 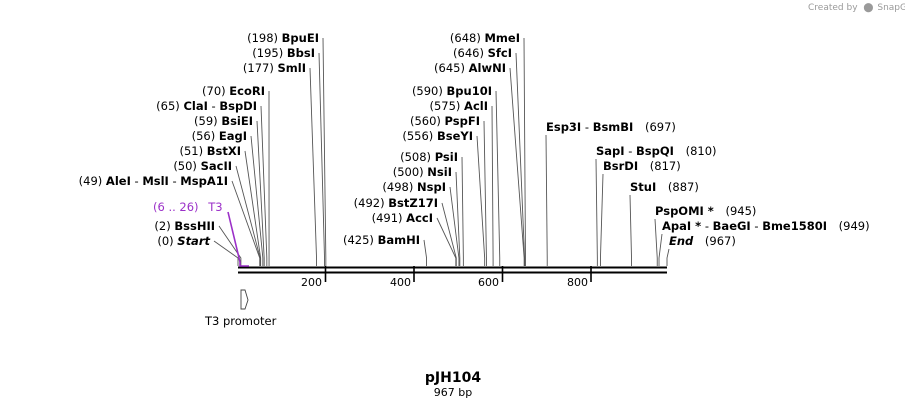 I want to click on restriction-site: (2) BssHII, so click(x=184, y=226).